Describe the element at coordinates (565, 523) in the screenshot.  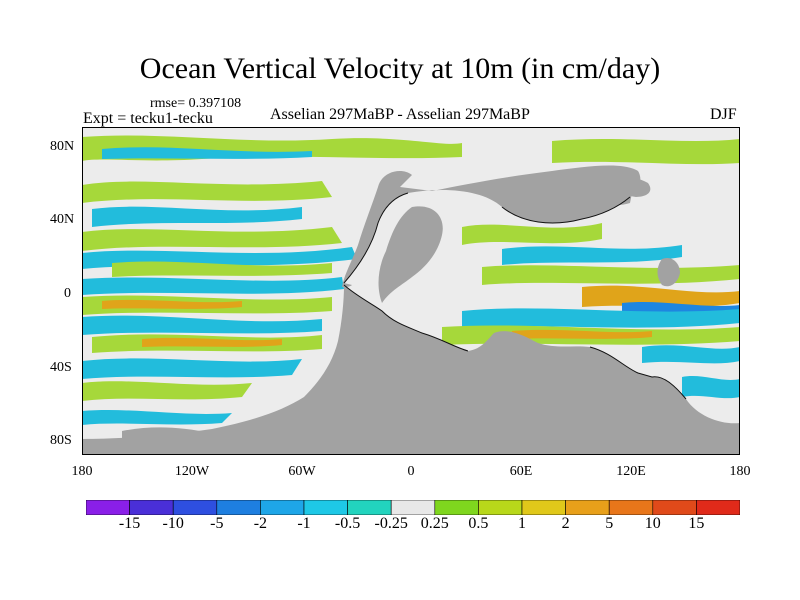
I see `colorbar-label: 2` at that location.